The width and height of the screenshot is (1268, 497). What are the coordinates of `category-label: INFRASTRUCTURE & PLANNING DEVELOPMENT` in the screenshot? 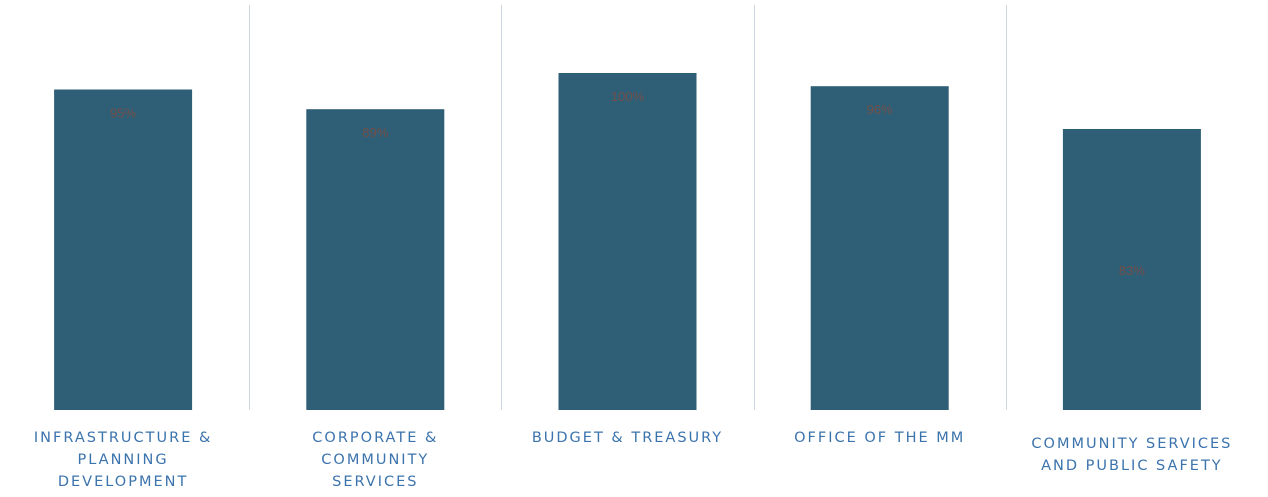 It's located at (123, 460).